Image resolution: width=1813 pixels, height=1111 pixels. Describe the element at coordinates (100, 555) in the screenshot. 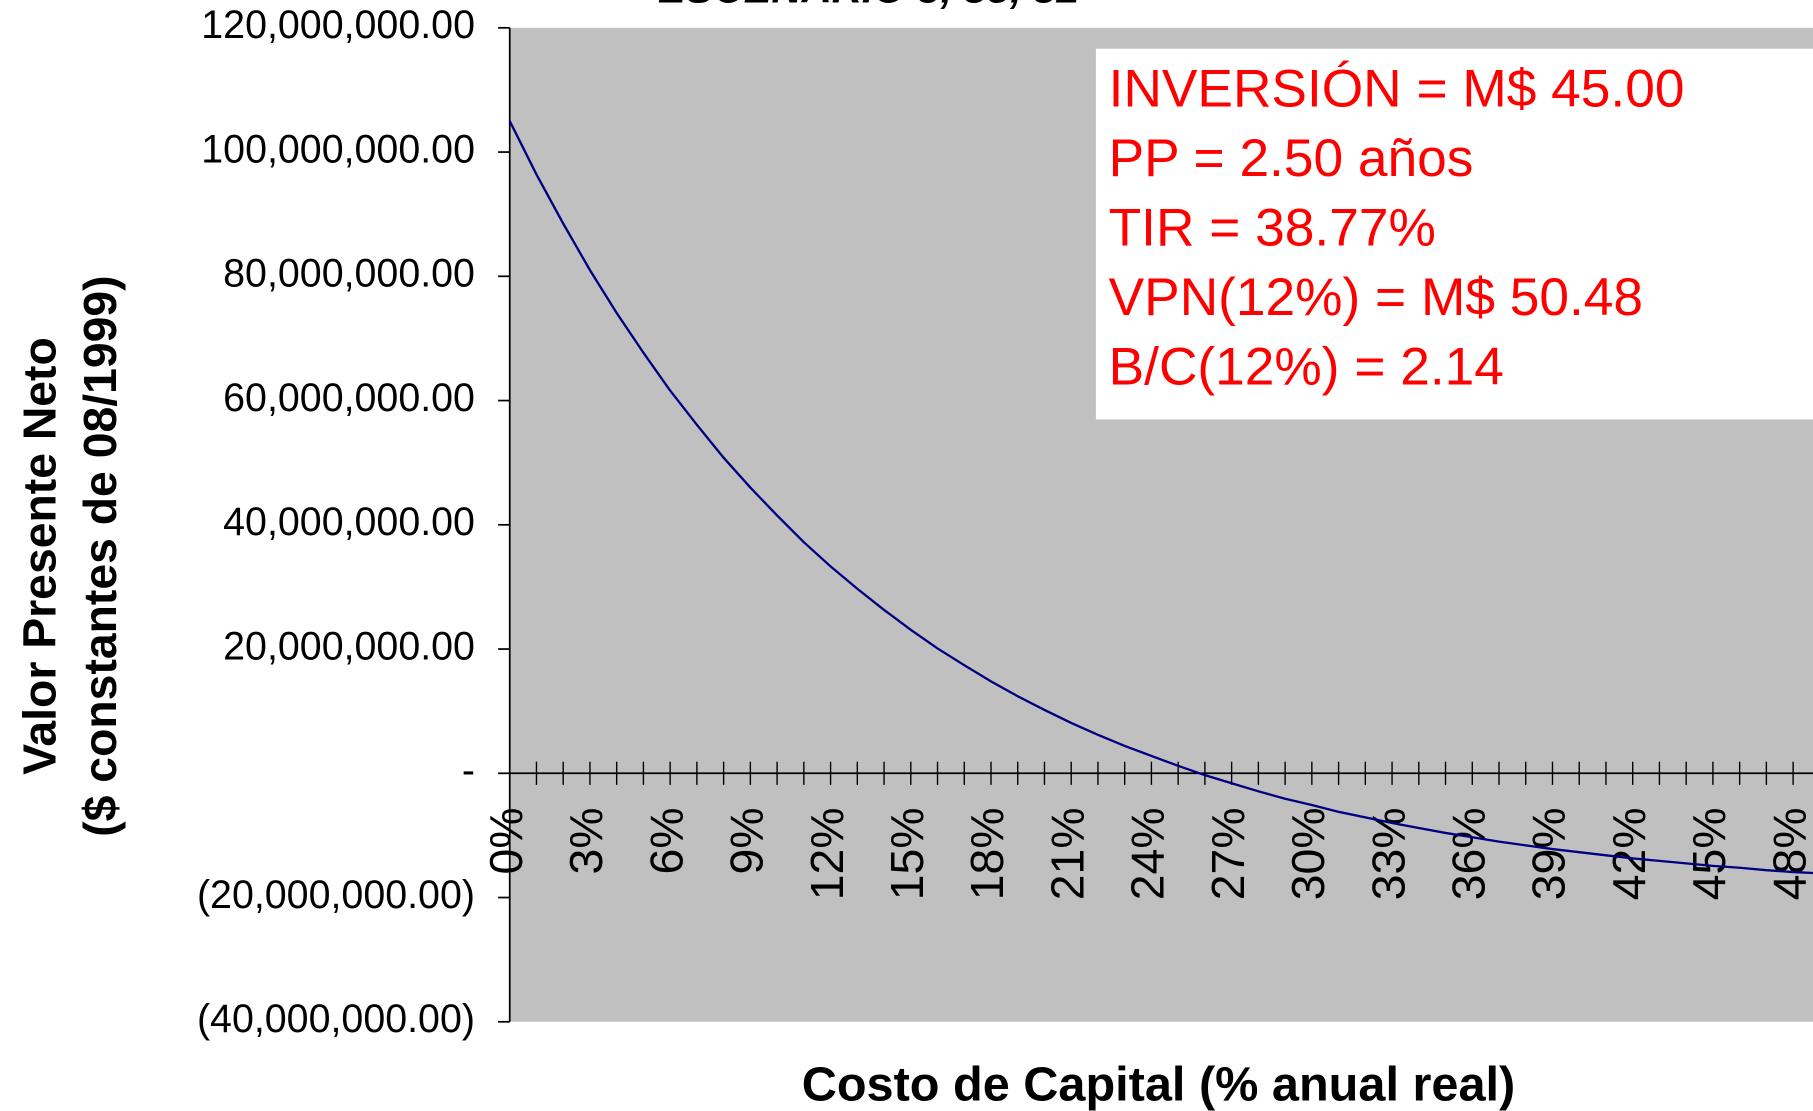

I see `y-axis-title: ($ constantes de 08/1999)` at that location.